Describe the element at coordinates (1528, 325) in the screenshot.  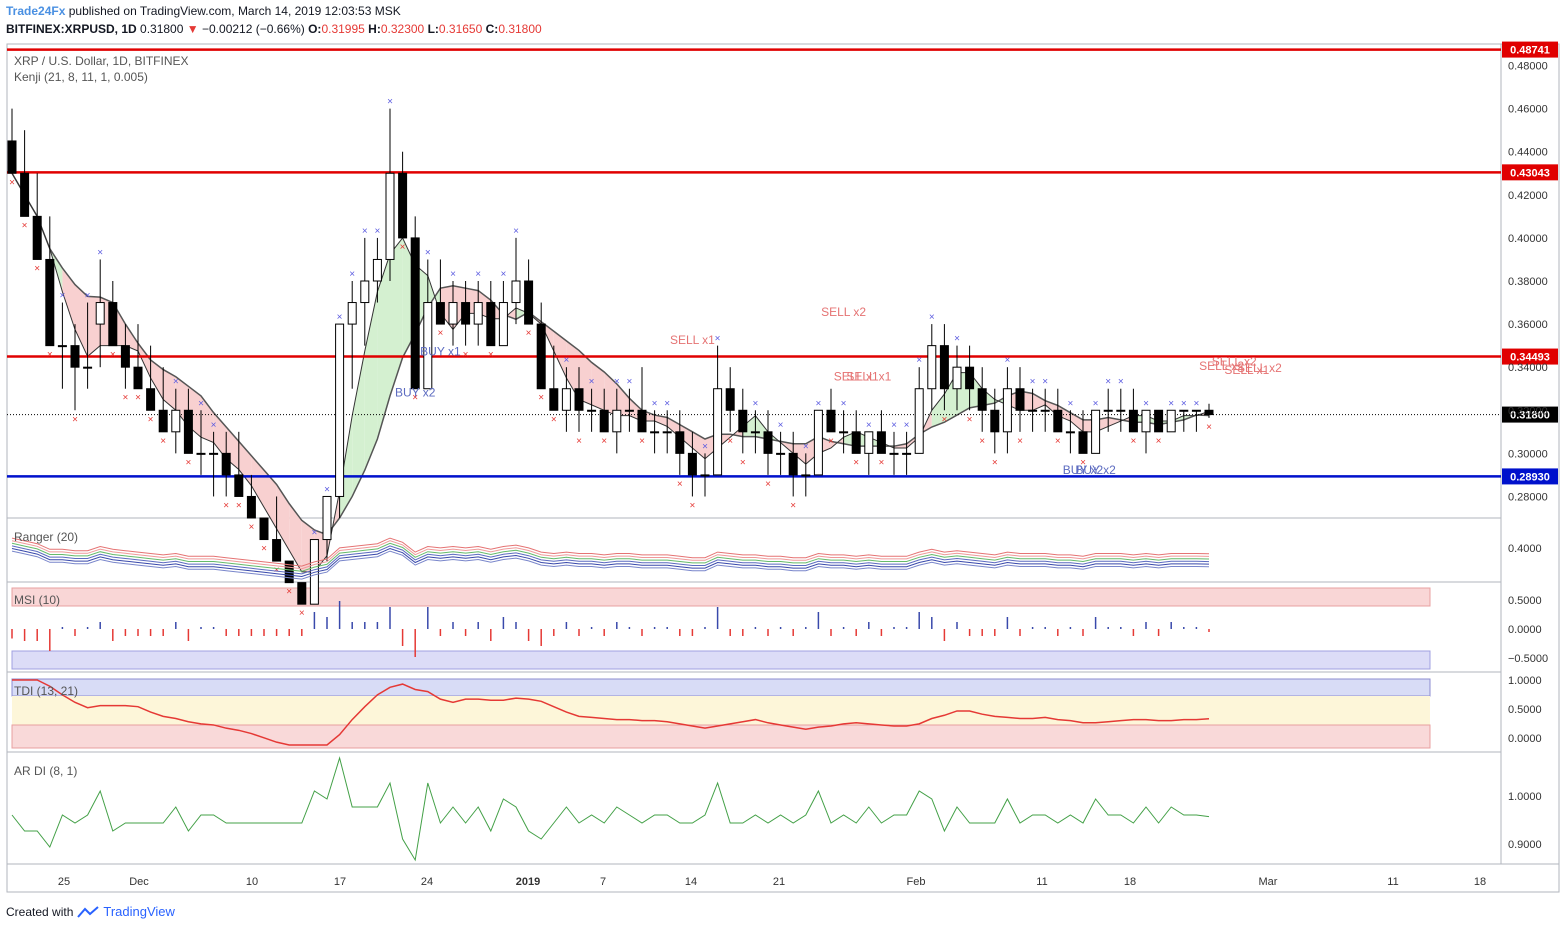
I see `y-tick-label: 0.36000` at that location.